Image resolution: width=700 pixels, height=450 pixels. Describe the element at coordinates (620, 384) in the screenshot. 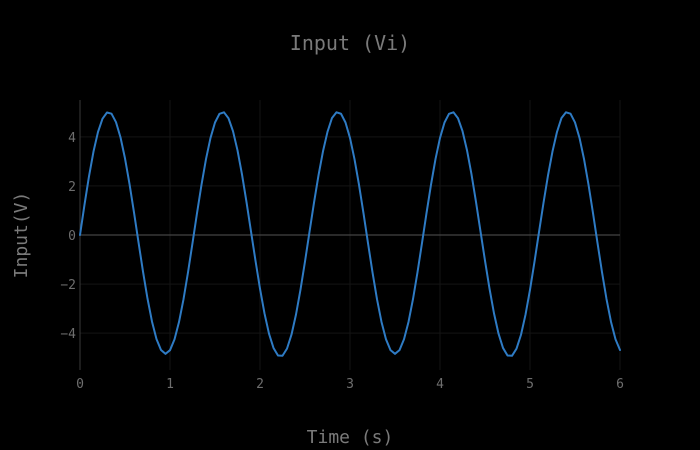

I see `x-tick-label: 6` at that location.